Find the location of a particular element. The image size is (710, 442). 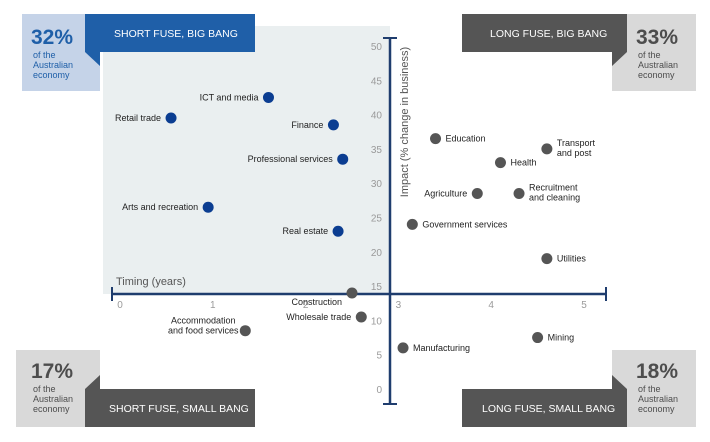

y-tick-label: 15 is located at coordinates (377, 287).